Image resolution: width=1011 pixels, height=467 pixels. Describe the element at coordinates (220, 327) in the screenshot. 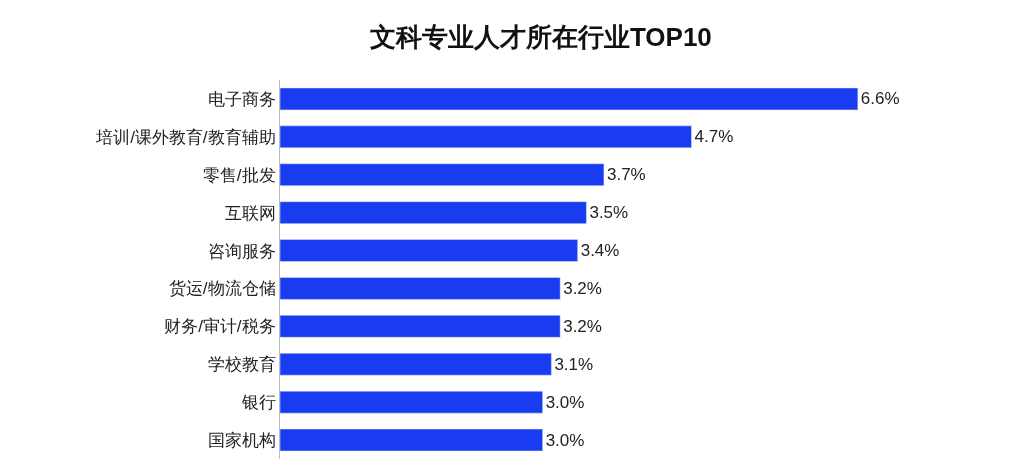

I see `y-tick-label: 财务/审计/税务` at that location.